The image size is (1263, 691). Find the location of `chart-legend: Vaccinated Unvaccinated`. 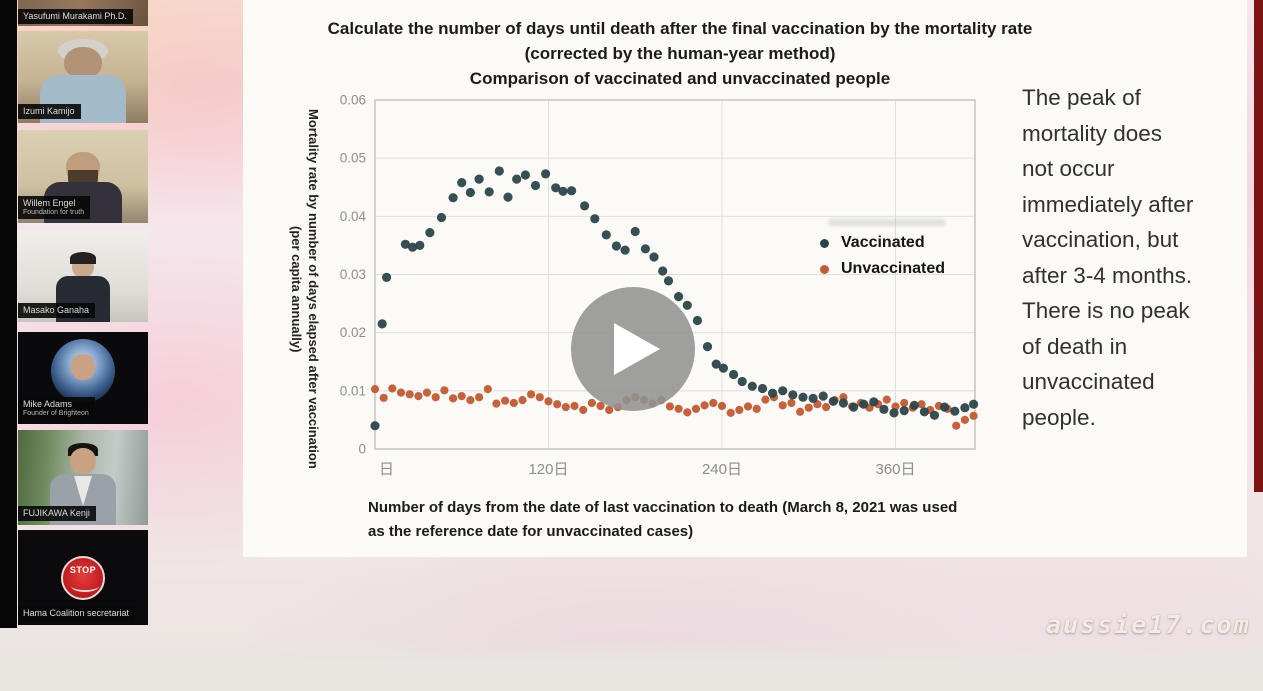

chart-legend: Vaccinated Unvaccinated is located at coordinates (882, 256).